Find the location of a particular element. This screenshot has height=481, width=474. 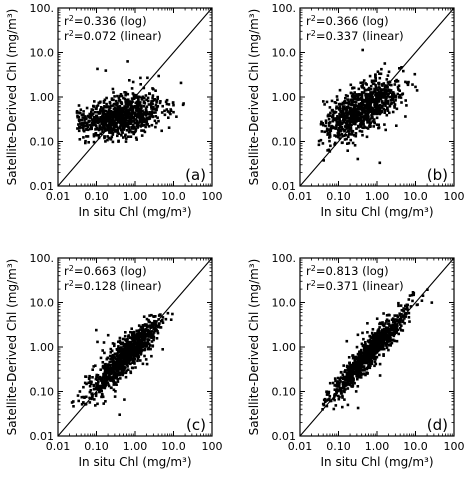

x-tick-label: 10.0 is located at coordinates (173, 446).